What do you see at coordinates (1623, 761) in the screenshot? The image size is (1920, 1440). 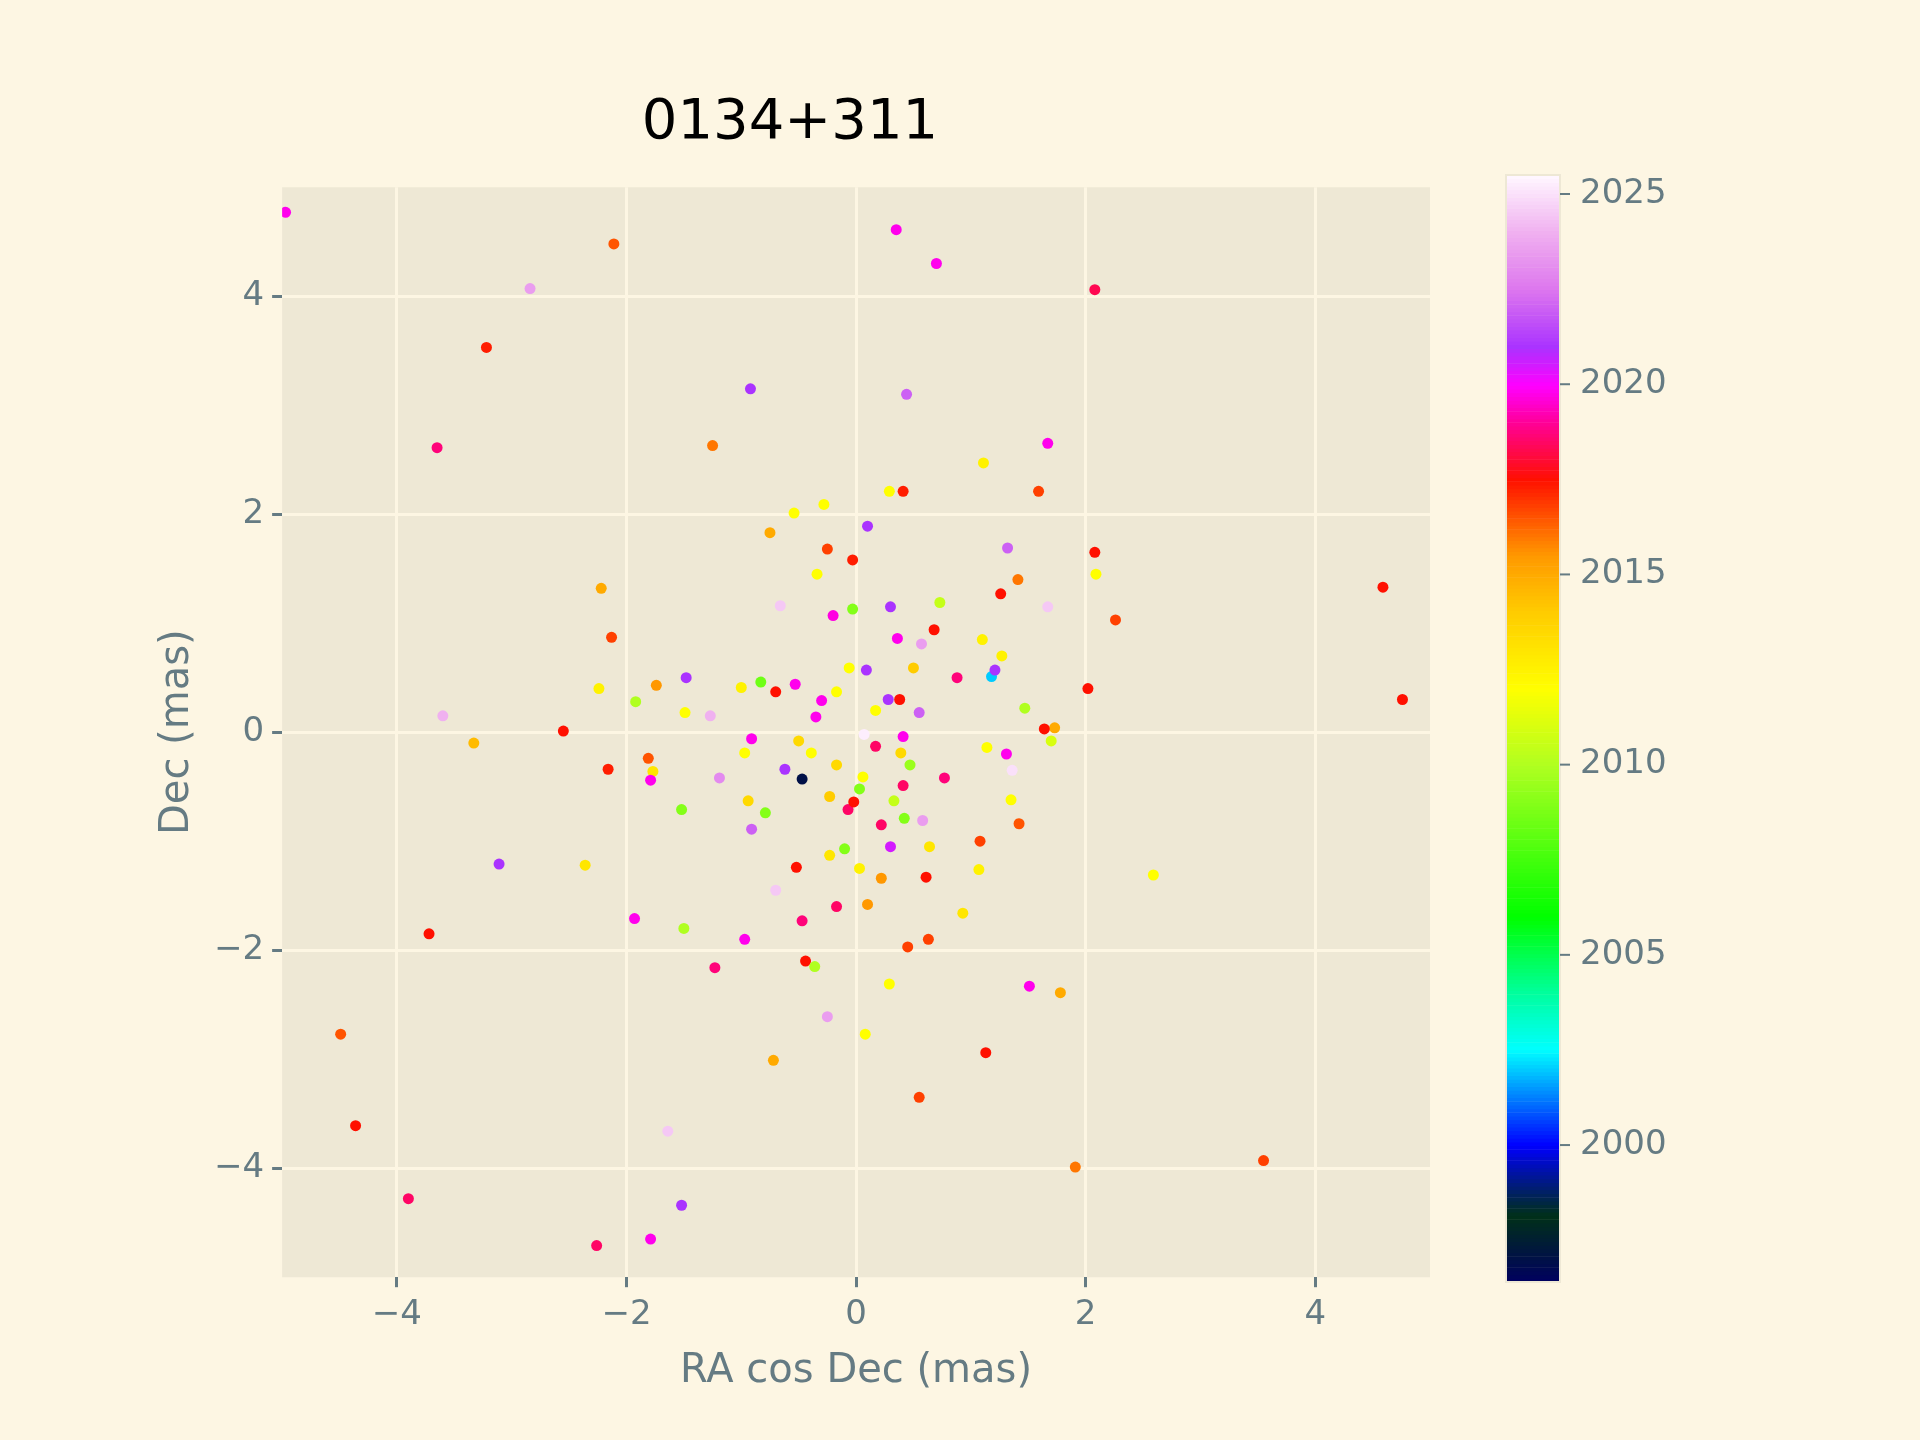 I see `color-bar-label: 2010` at bounding box center [1623, 761].